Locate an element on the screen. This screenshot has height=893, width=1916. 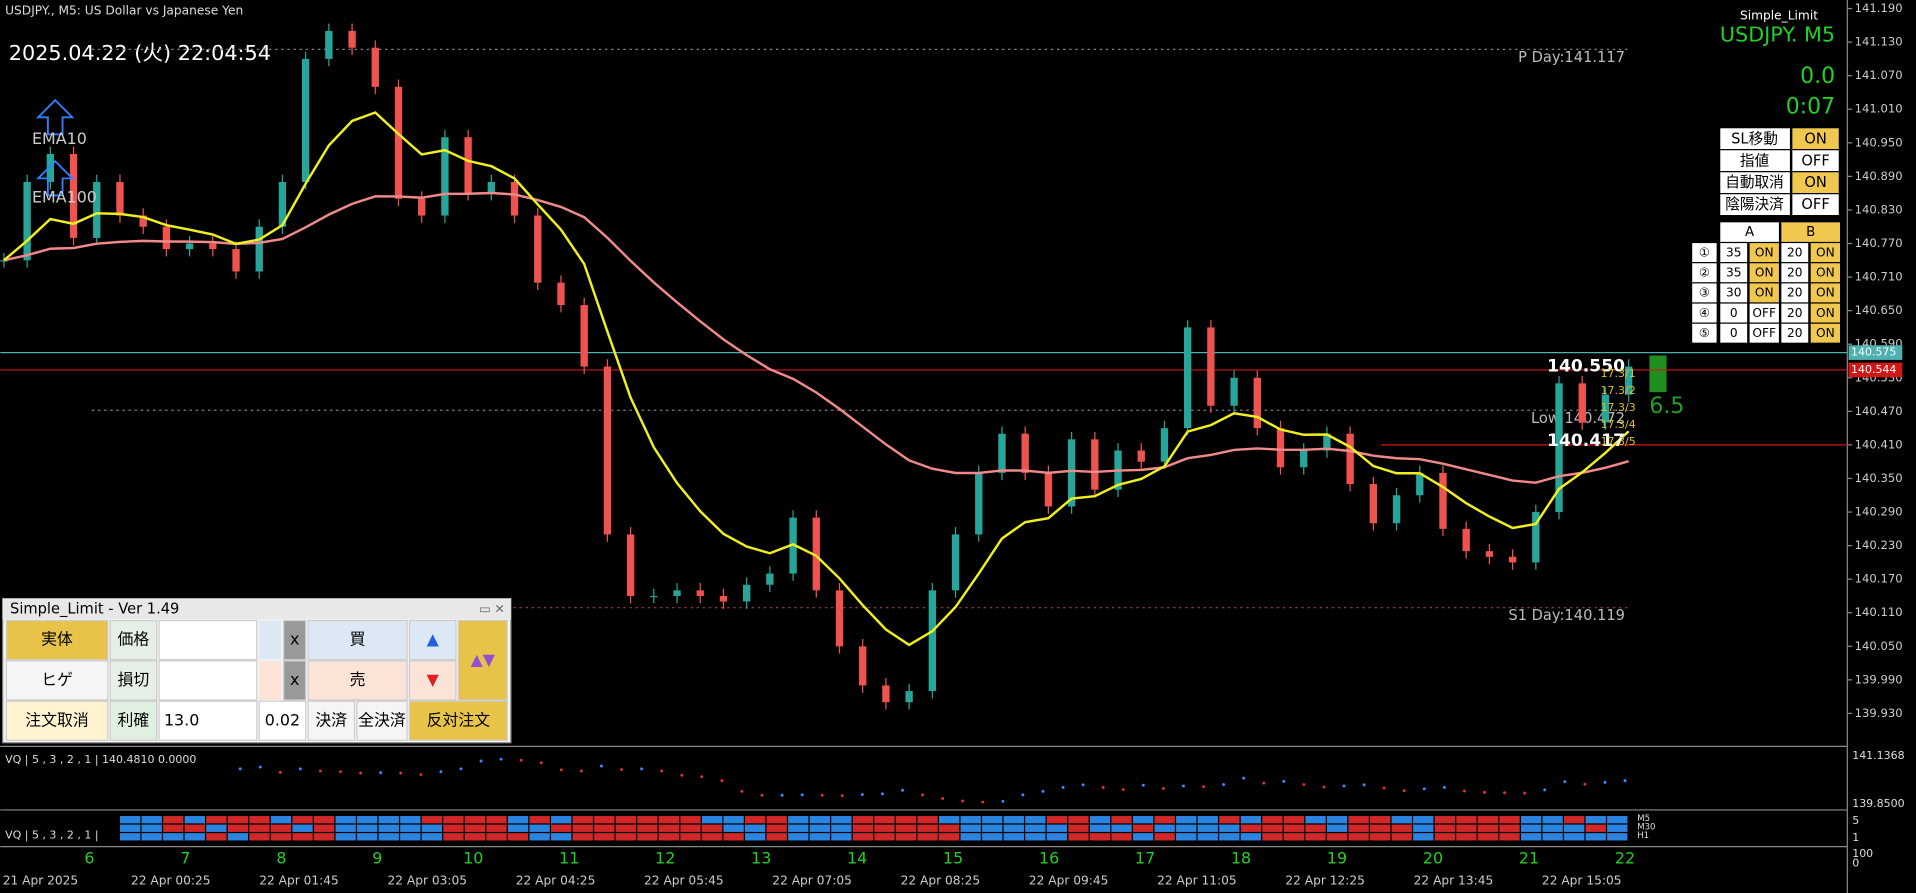
setting-cell is located at coordinates (1755, 205).